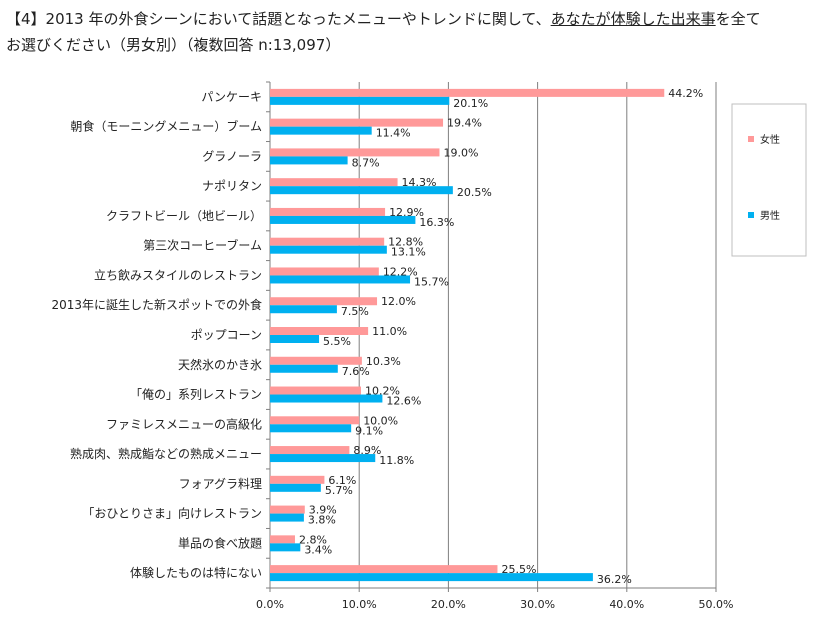  Describe the element at coordinates (232, 156) in the screenshot. I see `category-label: グラノーラ` at that location.